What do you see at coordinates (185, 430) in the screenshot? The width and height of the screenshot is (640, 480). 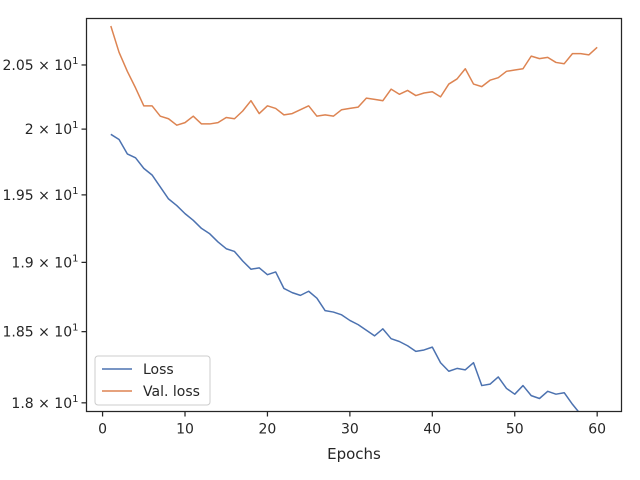 I see `x-tick-label: 10` at bounding box center [185, 430].